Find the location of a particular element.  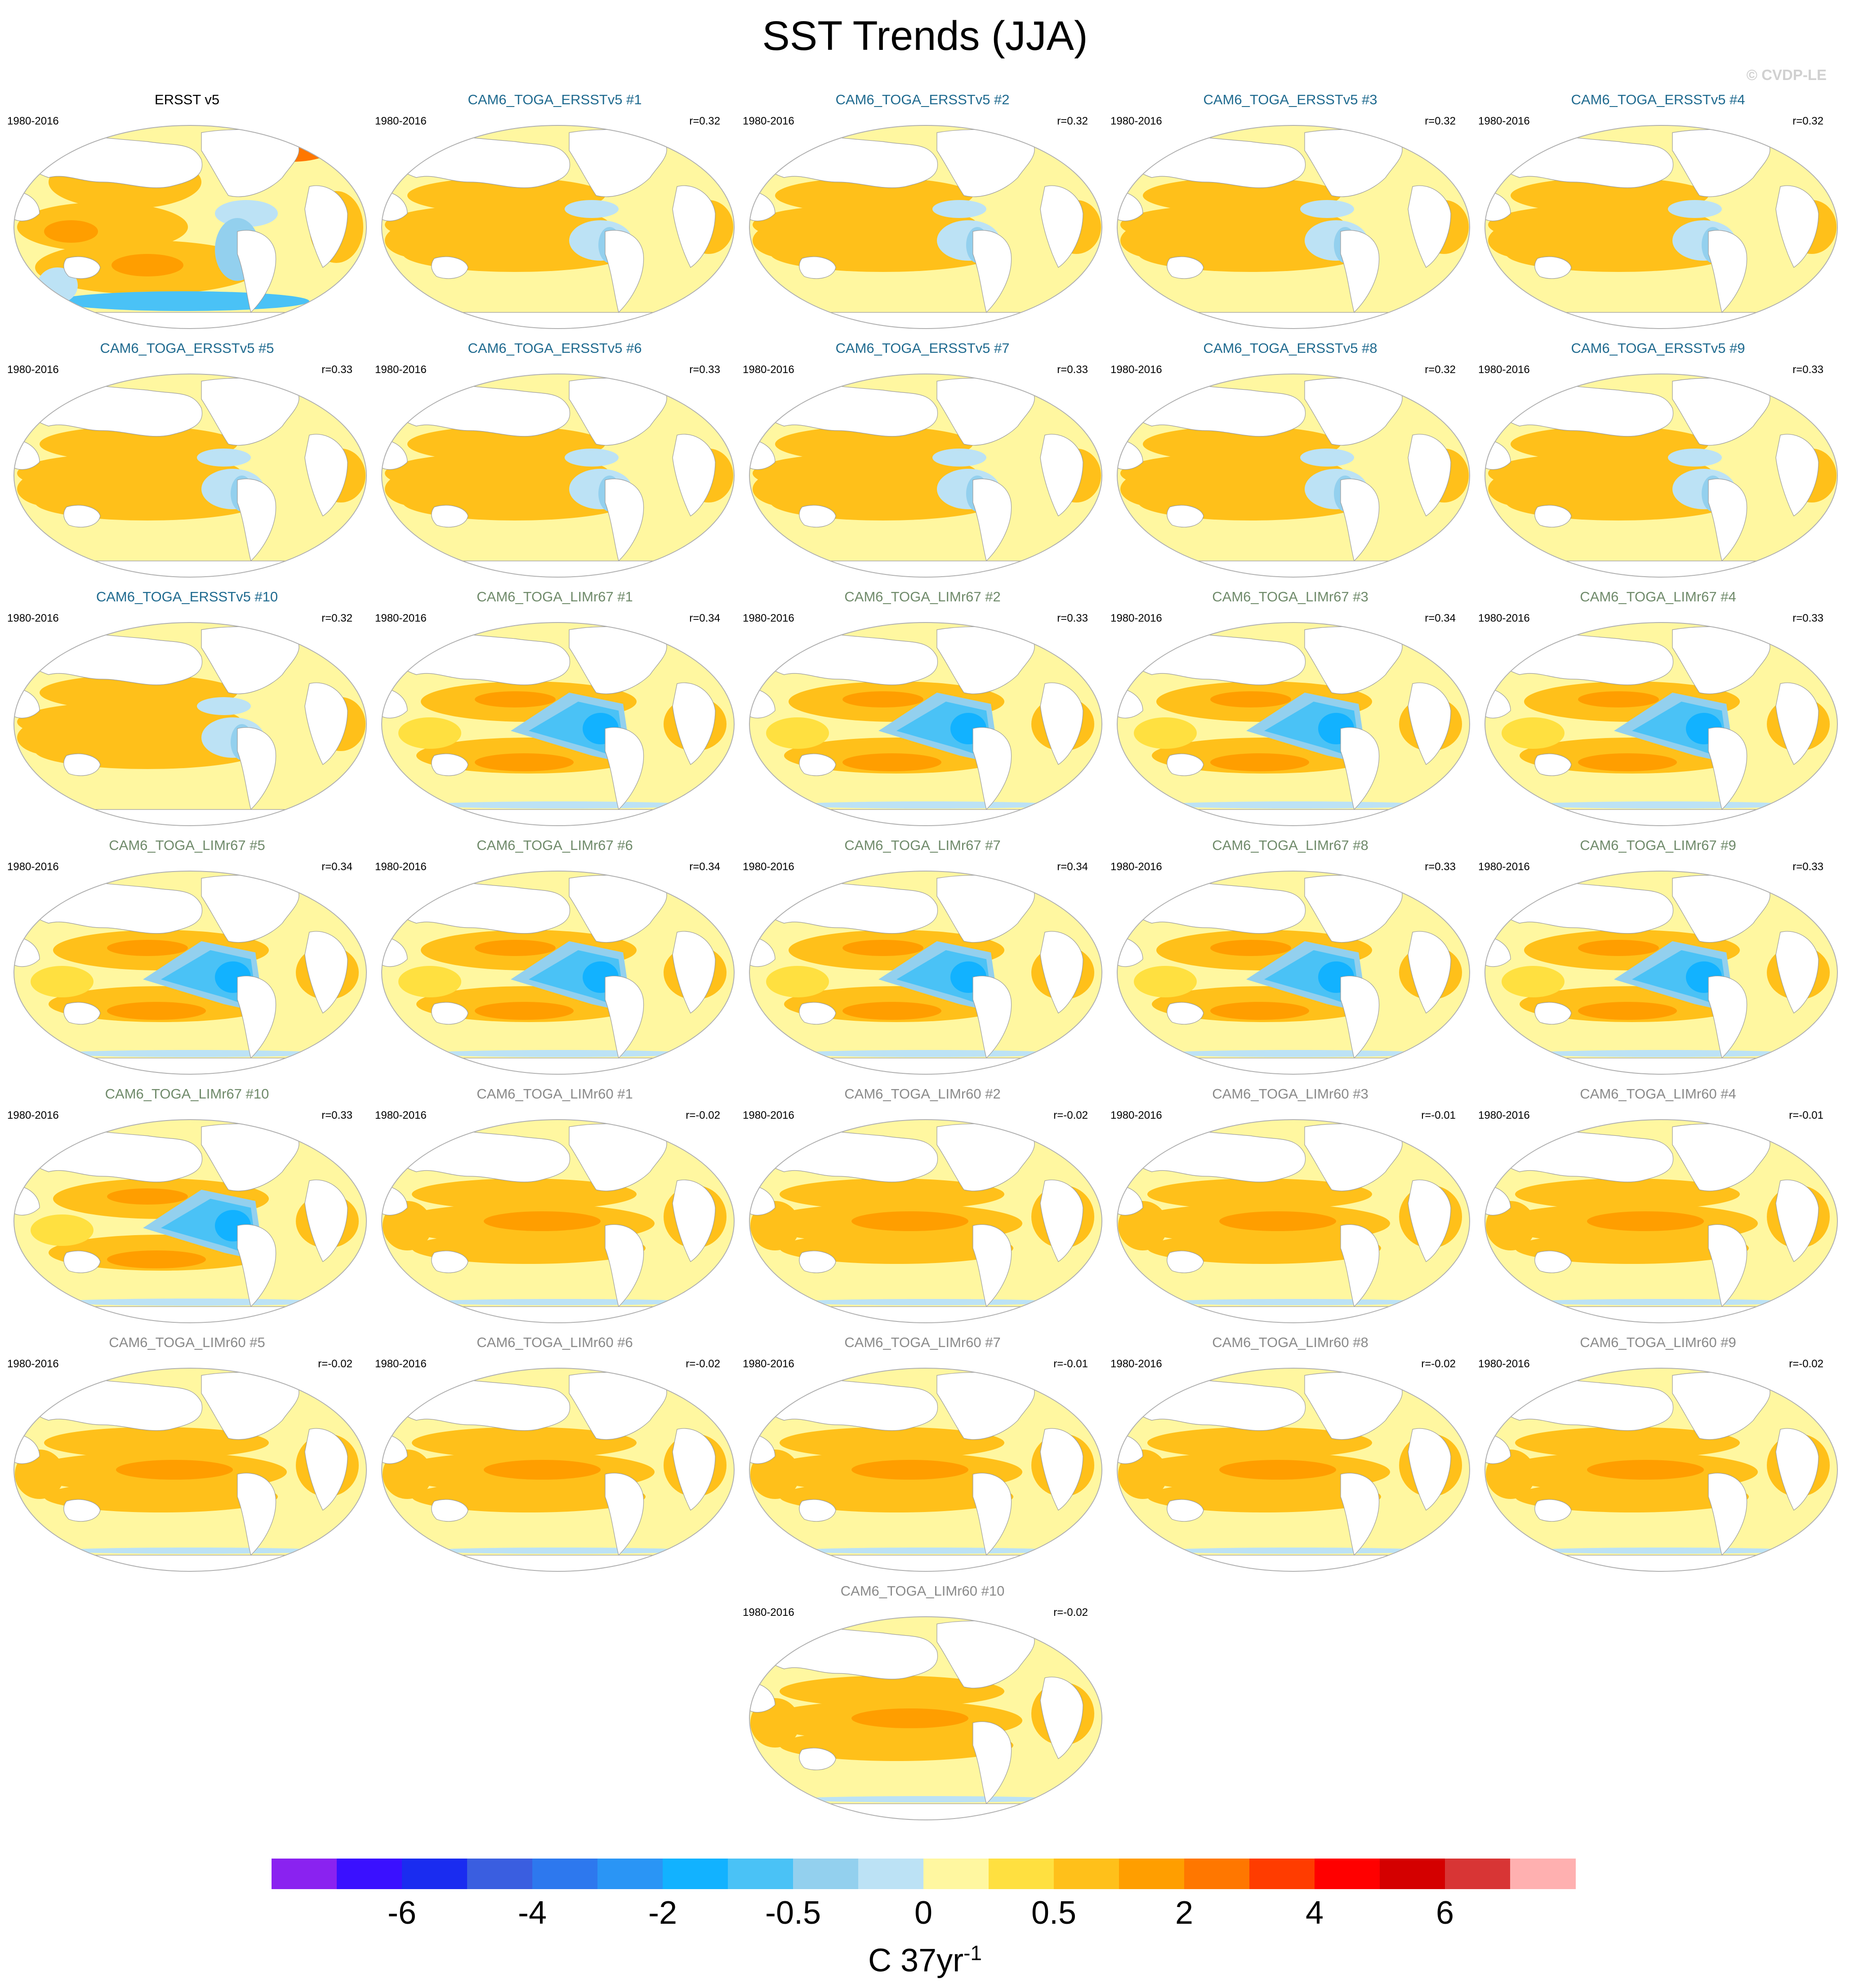

panel-title: CAM6_TOGA_LIMr60 #6 is located at coordinates (555, 1342).